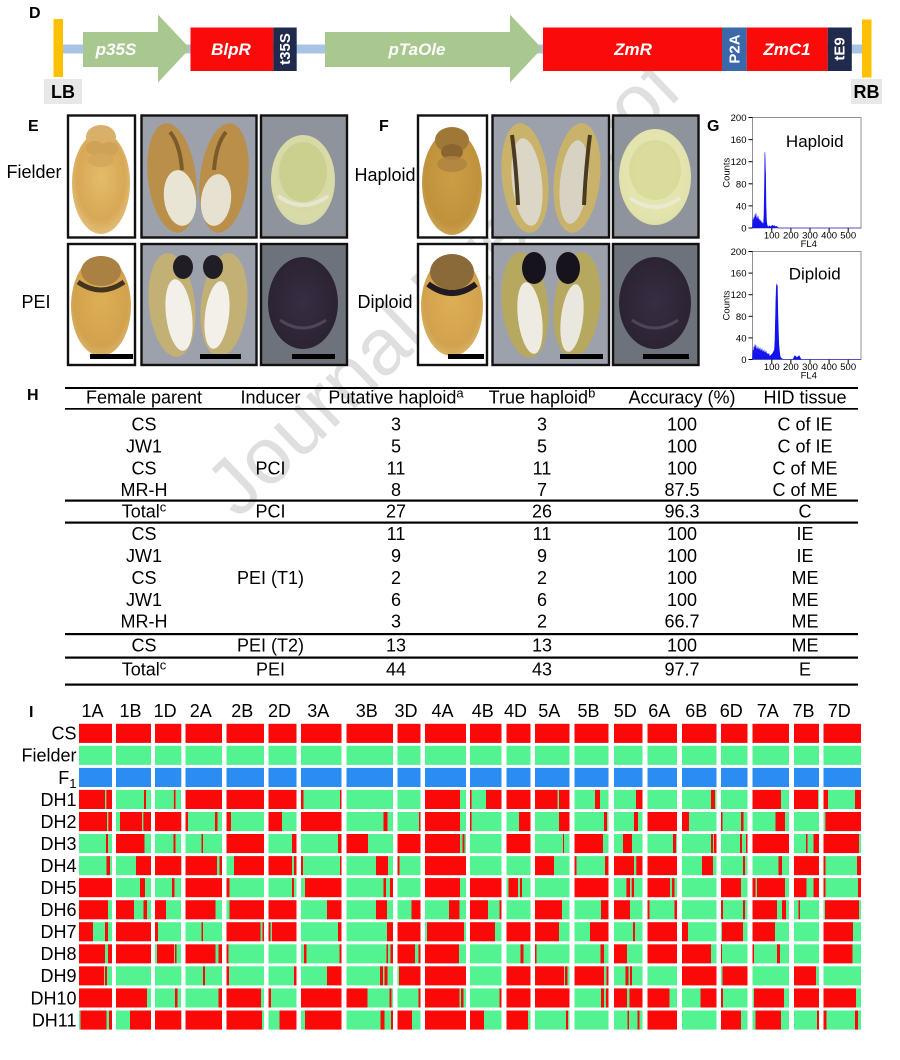 The image size is (900, 1060). I want to click on svg-text: DH9, so click(58, 976).